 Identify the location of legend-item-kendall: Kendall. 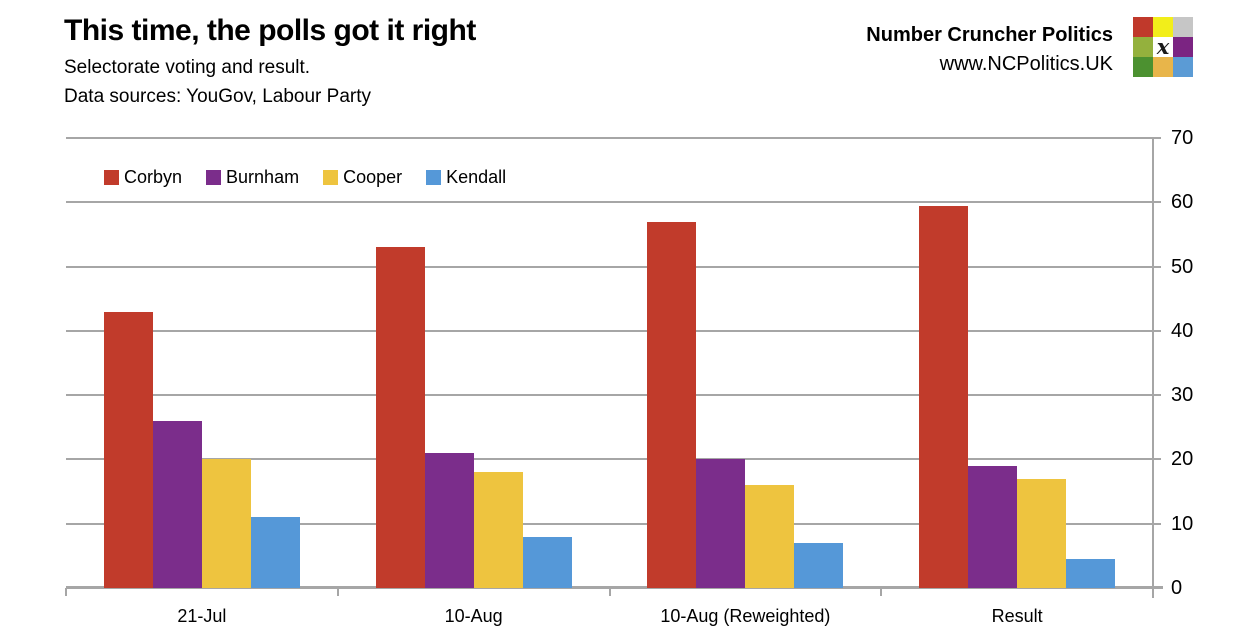
(466, 177).